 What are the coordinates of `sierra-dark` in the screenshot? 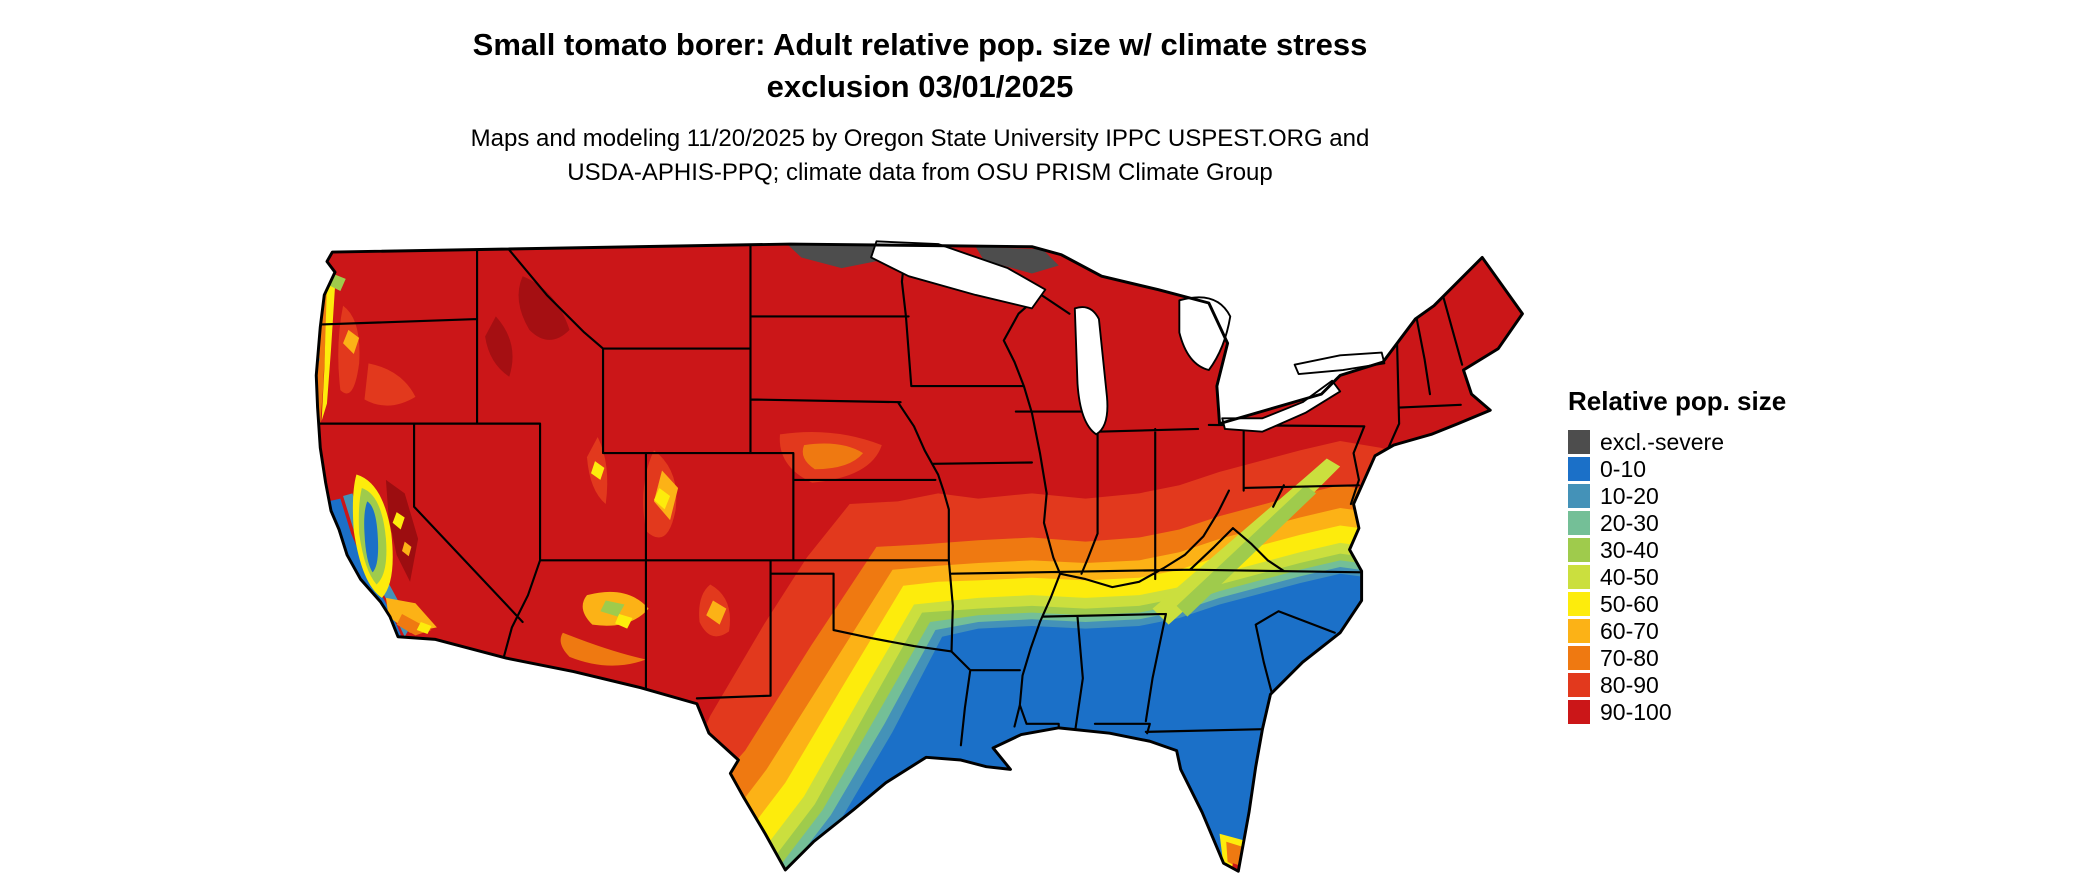 It's located at (402, 530).